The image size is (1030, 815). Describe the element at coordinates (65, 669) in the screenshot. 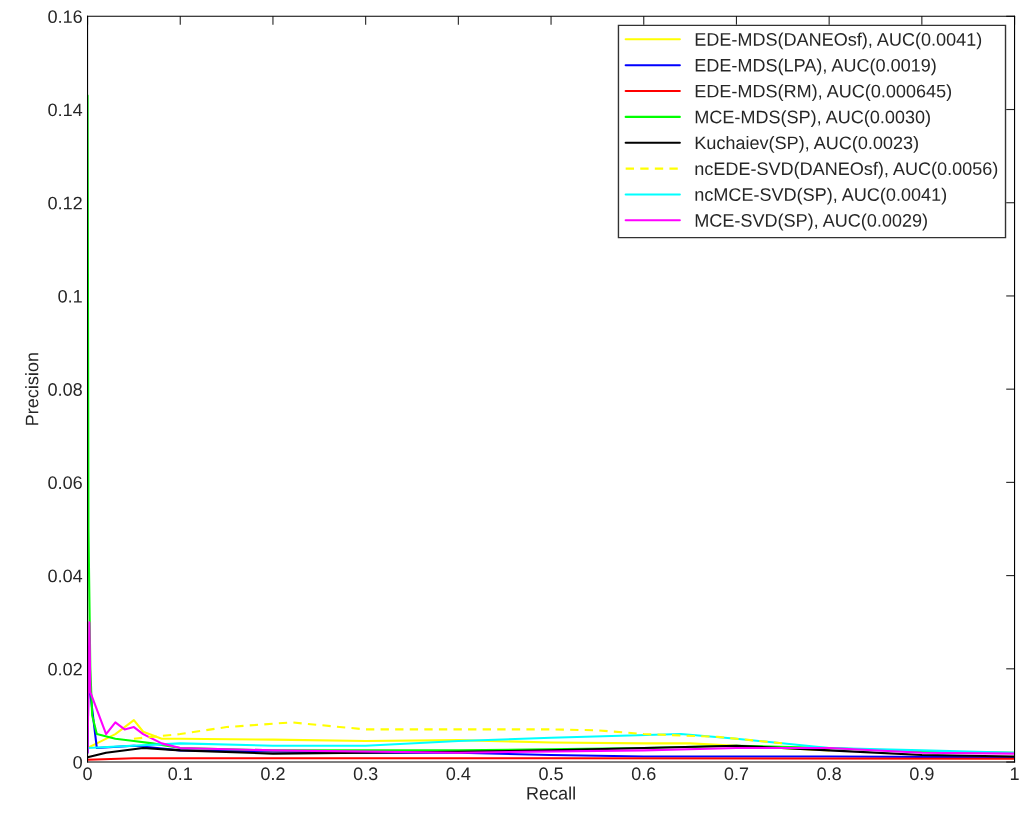

I see `y-tick-label: 0.02` at that location.